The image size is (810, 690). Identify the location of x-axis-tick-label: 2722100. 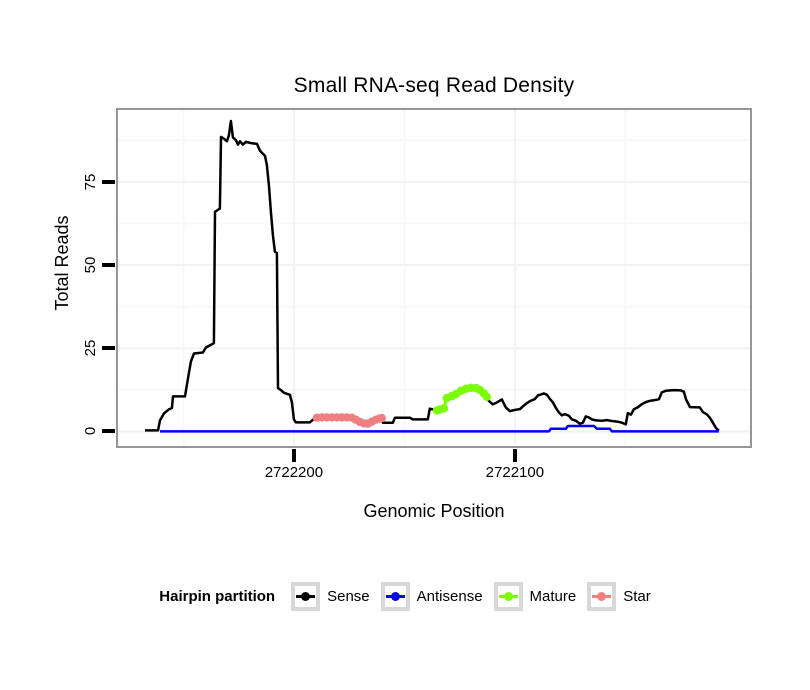
(515, 472).